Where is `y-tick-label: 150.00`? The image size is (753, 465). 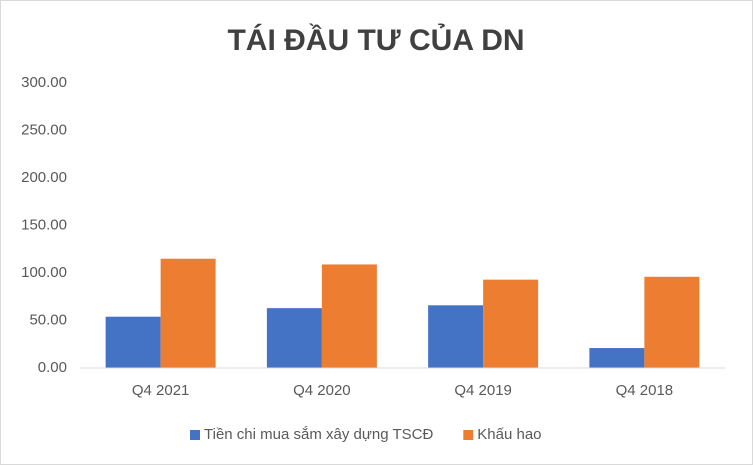
y-tick-label: 150.00 is located at coordinates (44, 224).